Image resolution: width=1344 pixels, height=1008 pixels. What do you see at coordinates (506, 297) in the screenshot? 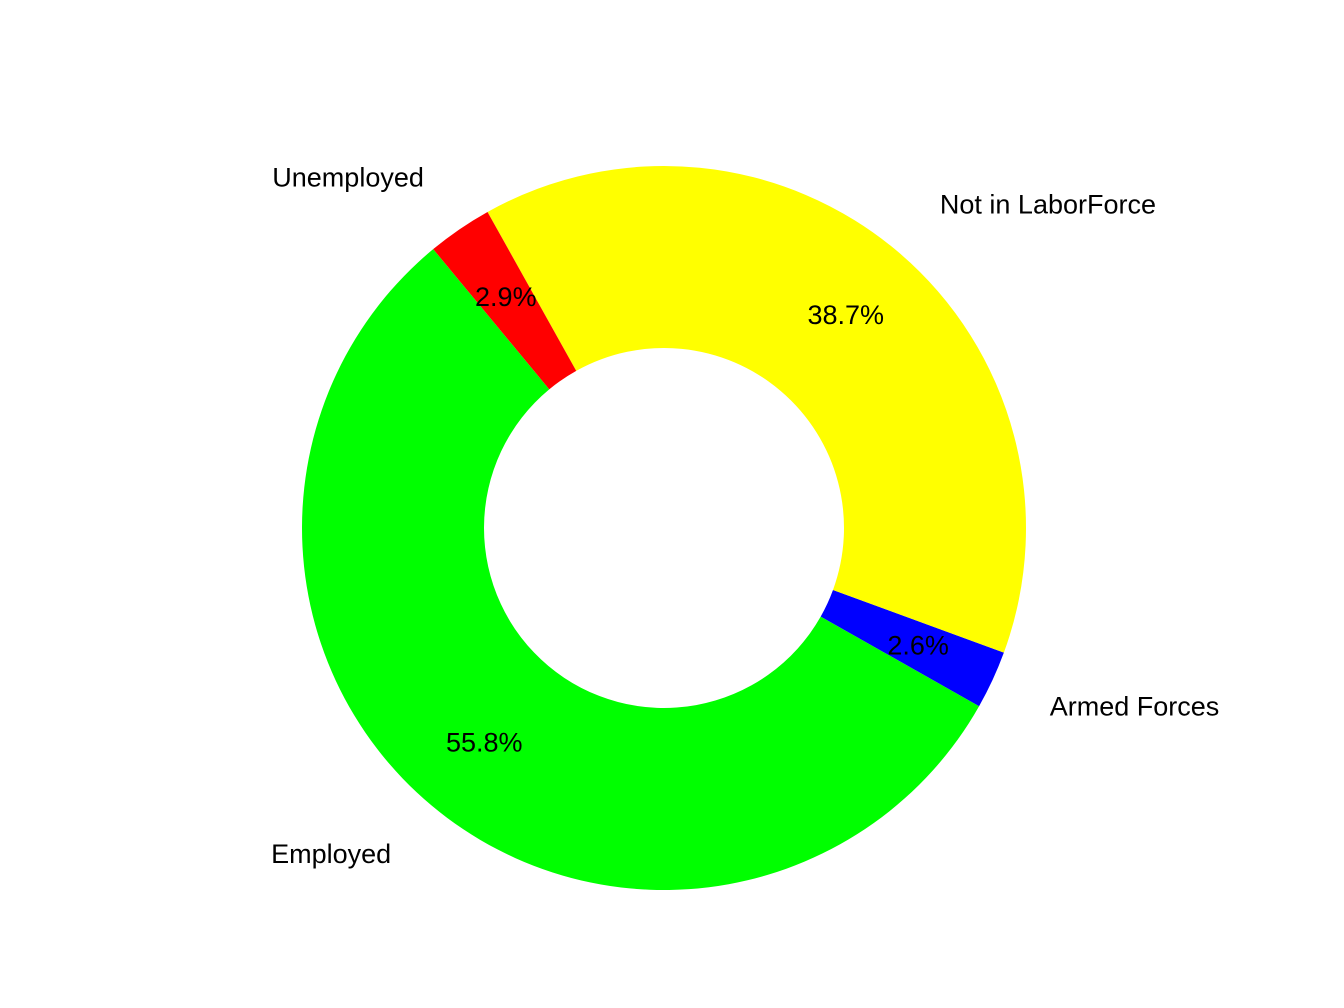
I see `pct-label-unemployed: 2.9%` at bounding box center [506, 297].